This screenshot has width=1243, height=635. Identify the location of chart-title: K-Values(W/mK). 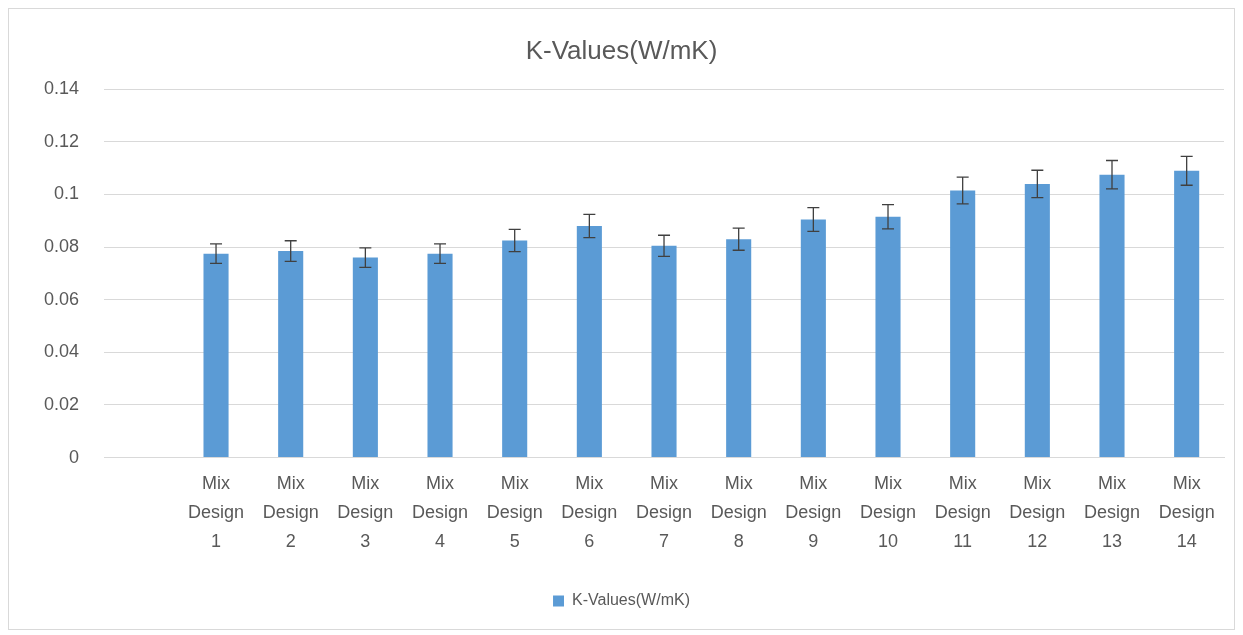
(621, 49).